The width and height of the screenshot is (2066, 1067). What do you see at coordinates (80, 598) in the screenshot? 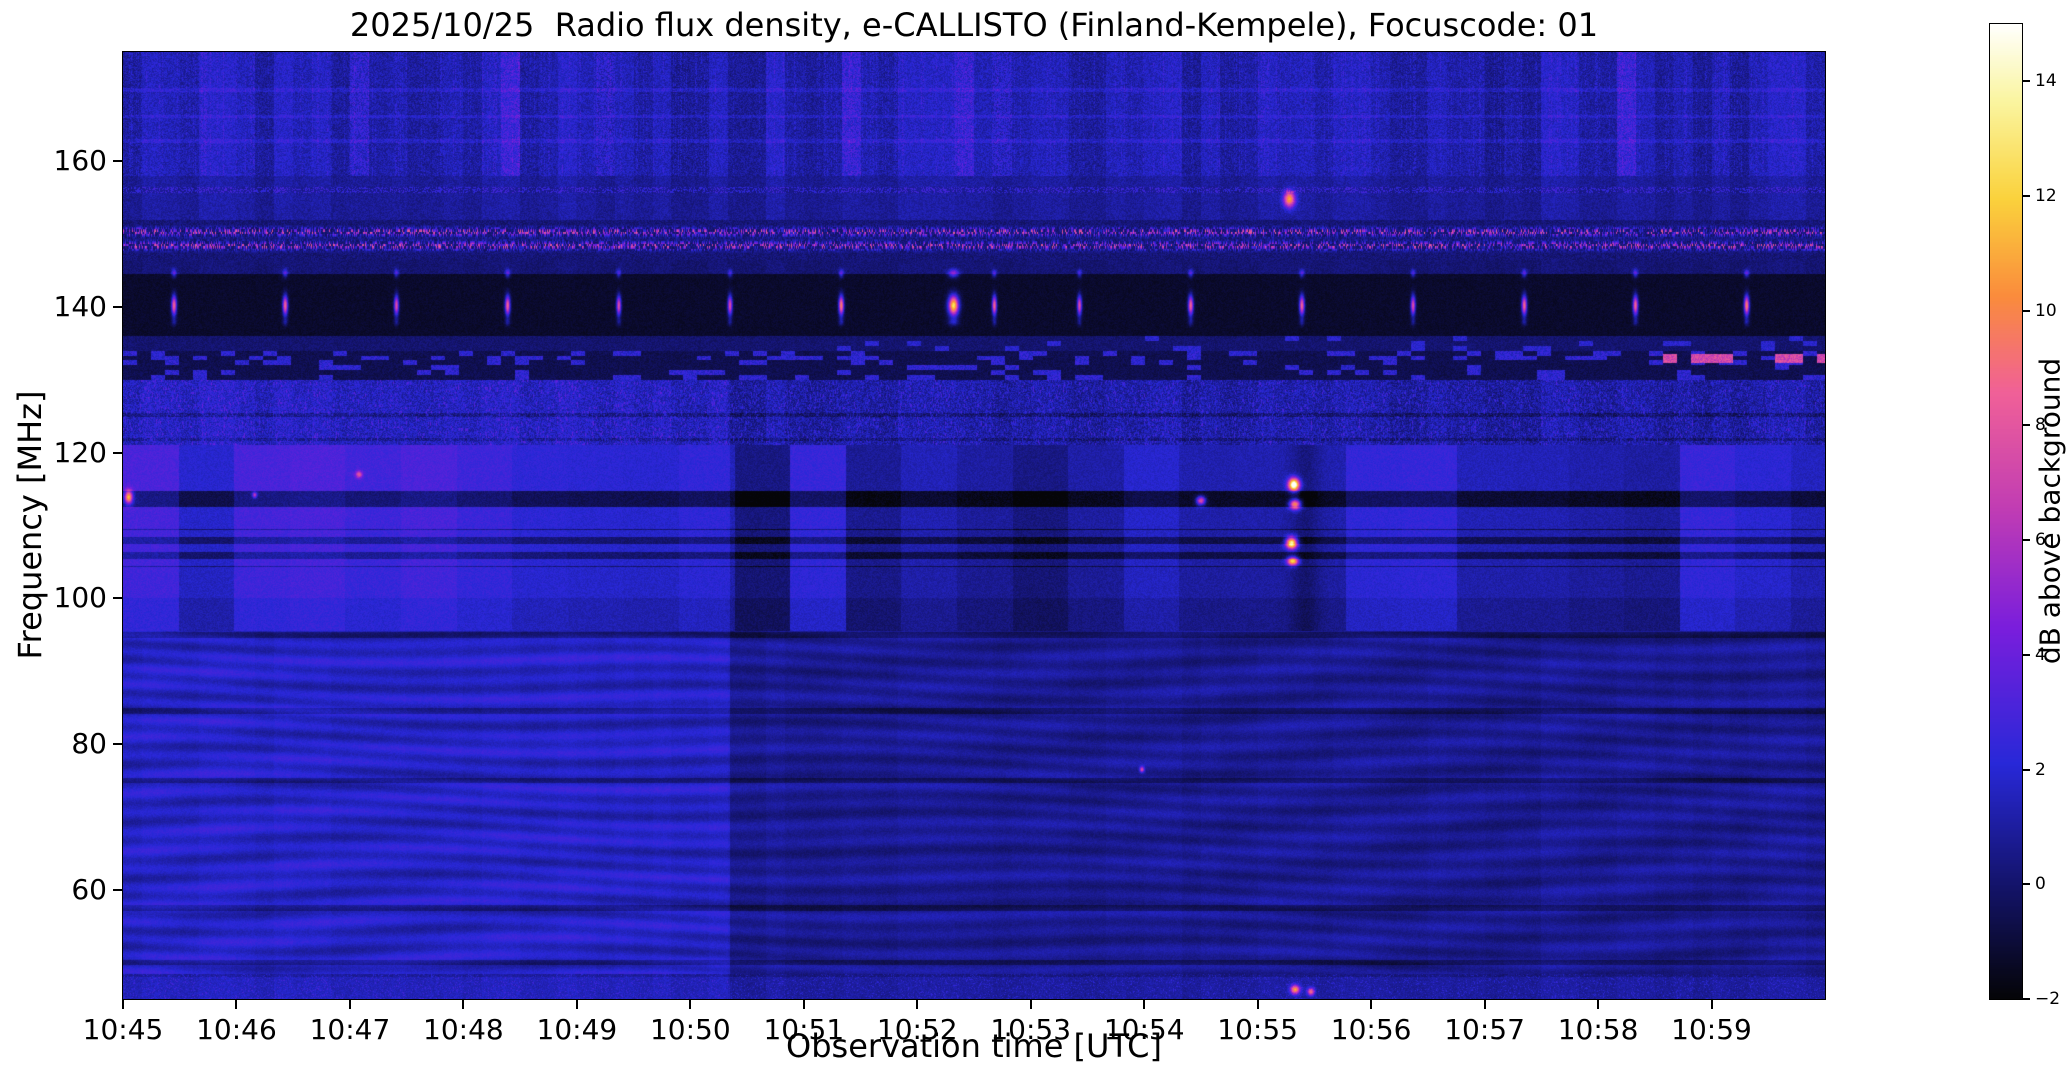
I see `y-tick-label: 100` at bounding box center [80, 598].